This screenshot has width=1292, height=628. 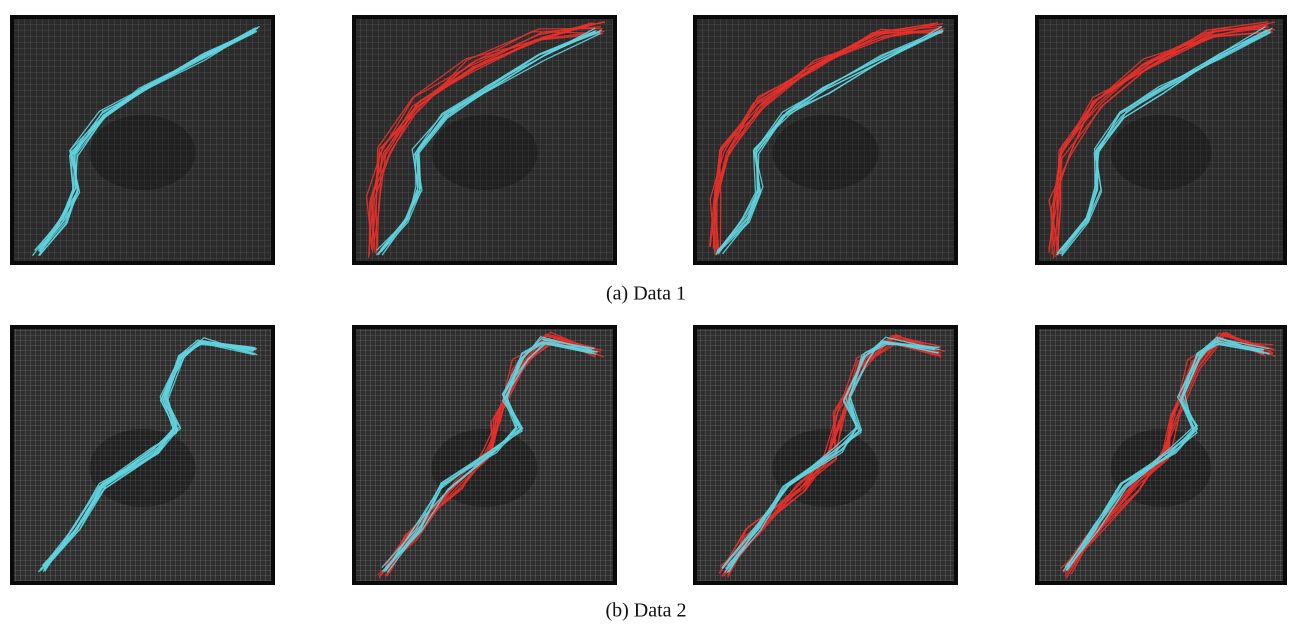 I want to click on terrain-mesh, so click(x=142, y=140).